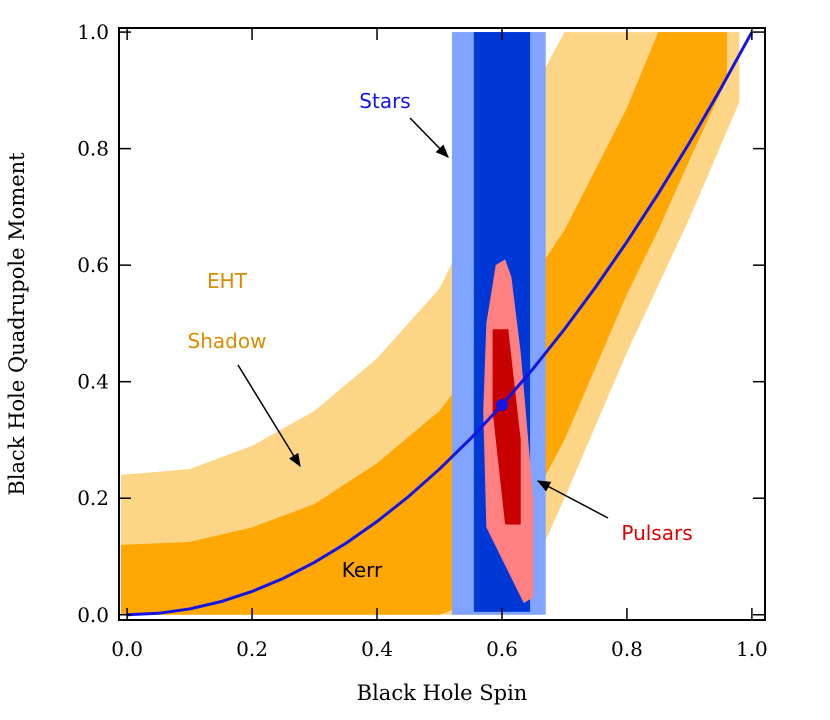 This screenshot has height=720, width=830. What do you see at coordinates (752, 649) in the screenshot?
I see `x-tick-label: 1.0` at bounding box center [752, 649].